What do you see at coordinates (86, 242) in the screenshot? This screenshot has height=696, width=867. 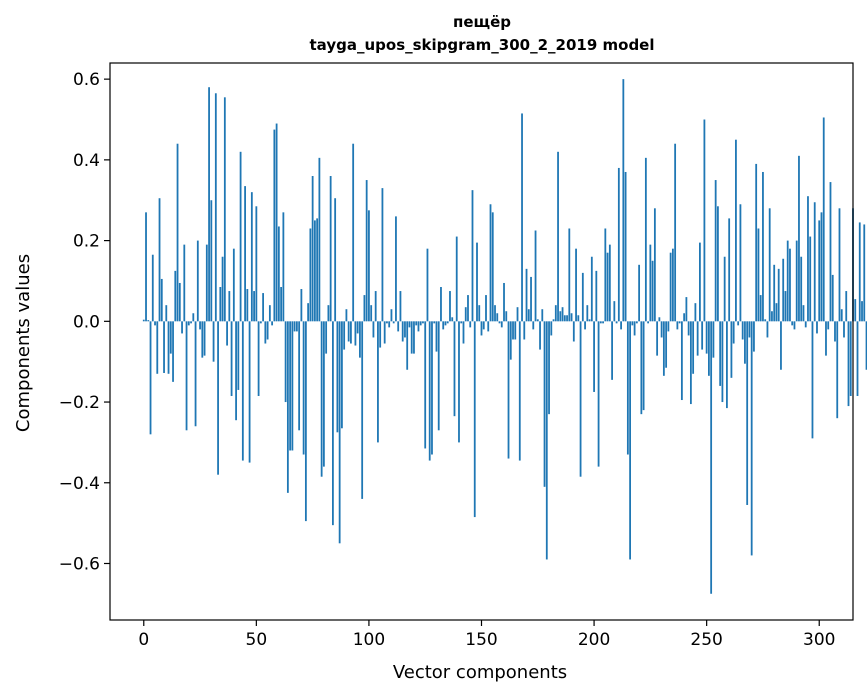 I see `y-tick-label: 0.2` at bounding box center [86, 242].